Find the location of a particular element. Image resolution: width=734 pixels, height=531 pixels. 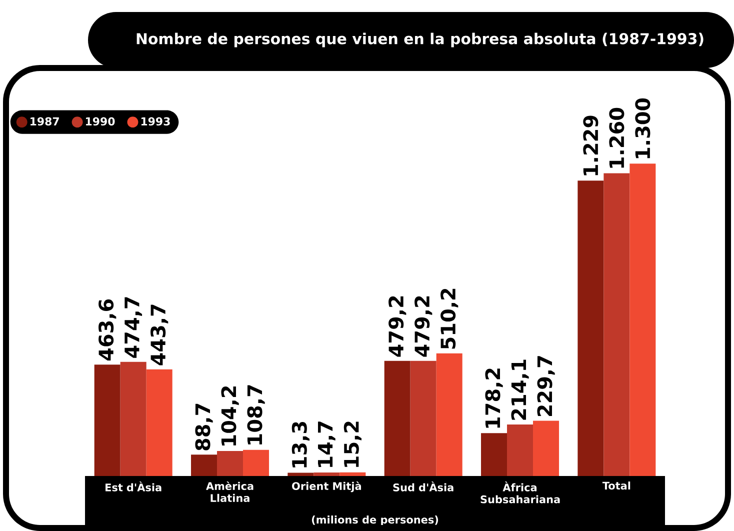

legend-label: 1987 is located at coordinates (44, 121).